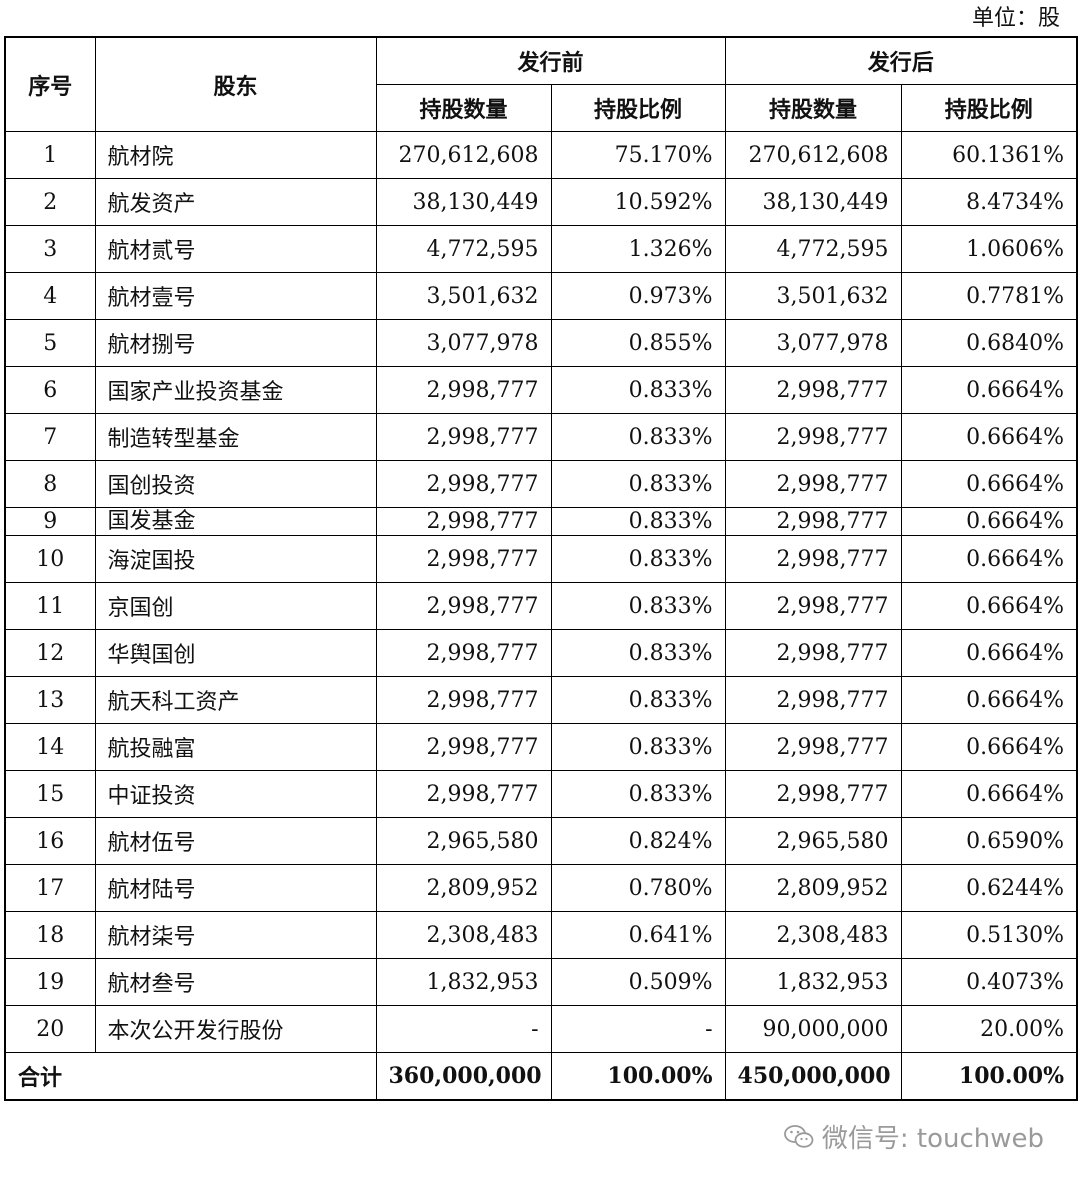 The height and width of the screenshot is (1182, 1080). Describe the element at coordinates (235, 84) in the screenshot. I see `shareholder-header: 股东` at that location.